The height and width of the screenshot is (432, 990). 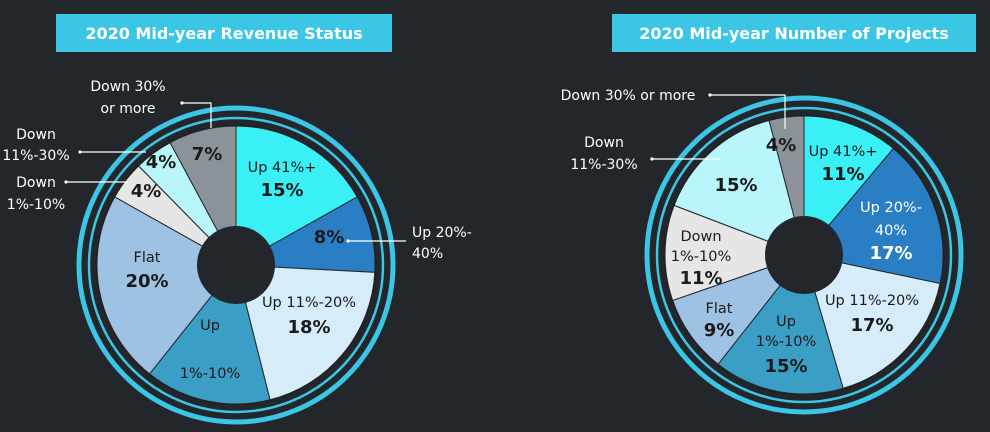 I want to click on slice-value-up-11-20: 17%, so click(x=871, y=325).